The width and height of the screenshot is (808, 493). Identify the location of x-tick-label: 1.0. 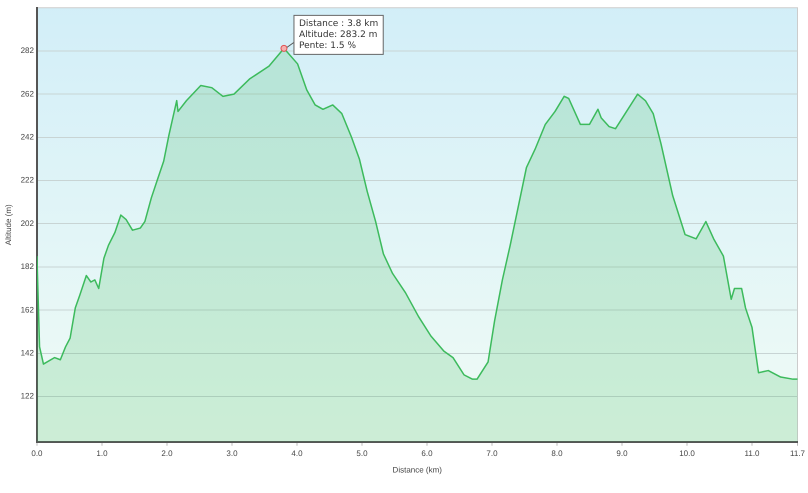
(102, 453).